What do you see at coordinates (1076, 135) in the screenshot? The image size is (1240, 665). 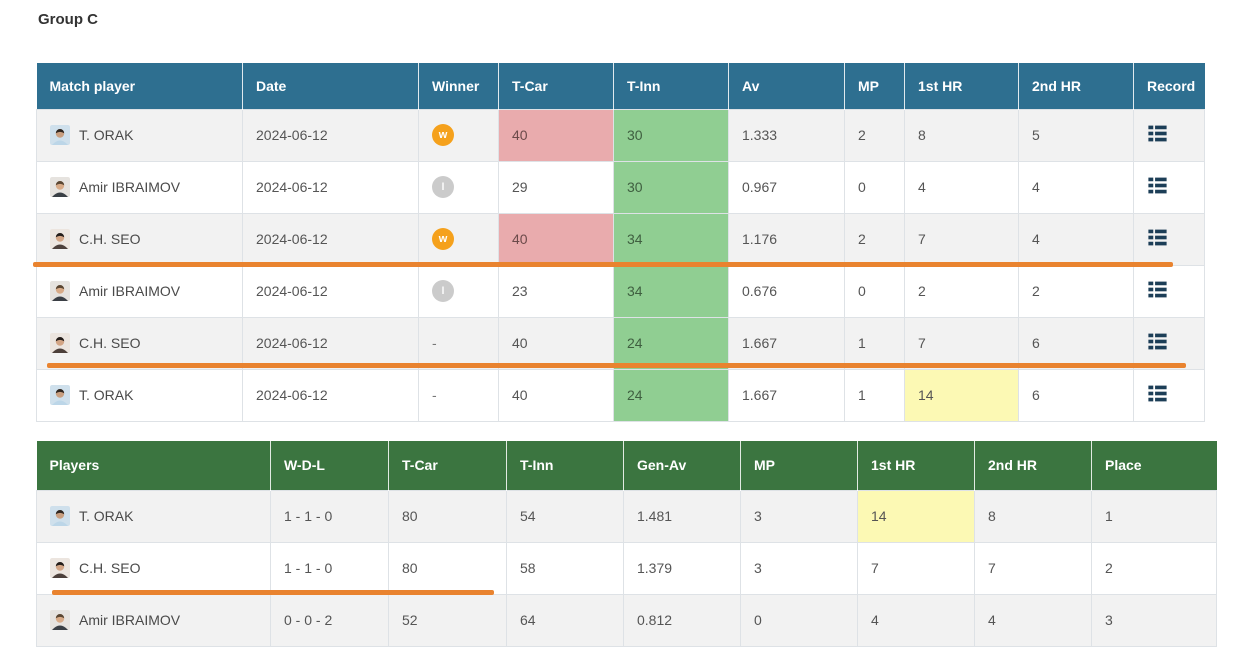 I see `second-hr-cell: 5` at bounding box center [1076, 135].